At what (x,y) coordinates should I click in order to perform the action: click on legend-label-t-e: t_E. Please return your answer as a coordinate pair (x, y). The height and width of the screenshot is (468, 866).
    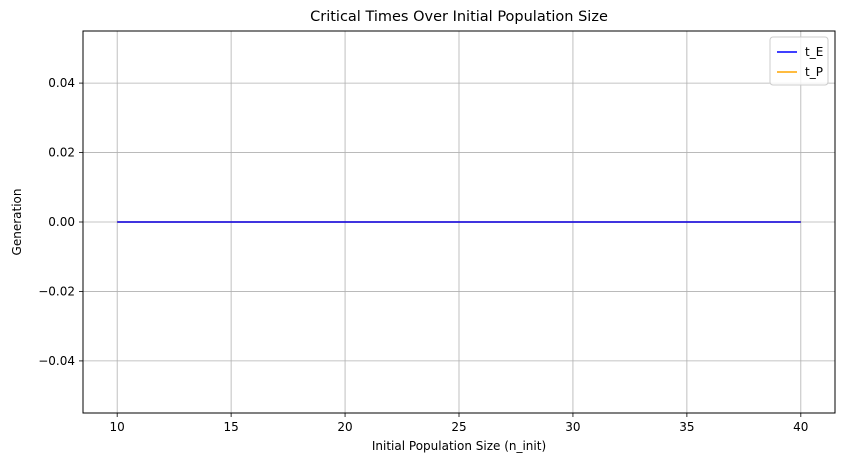
    Looking at the image, I should click on (814, 52).